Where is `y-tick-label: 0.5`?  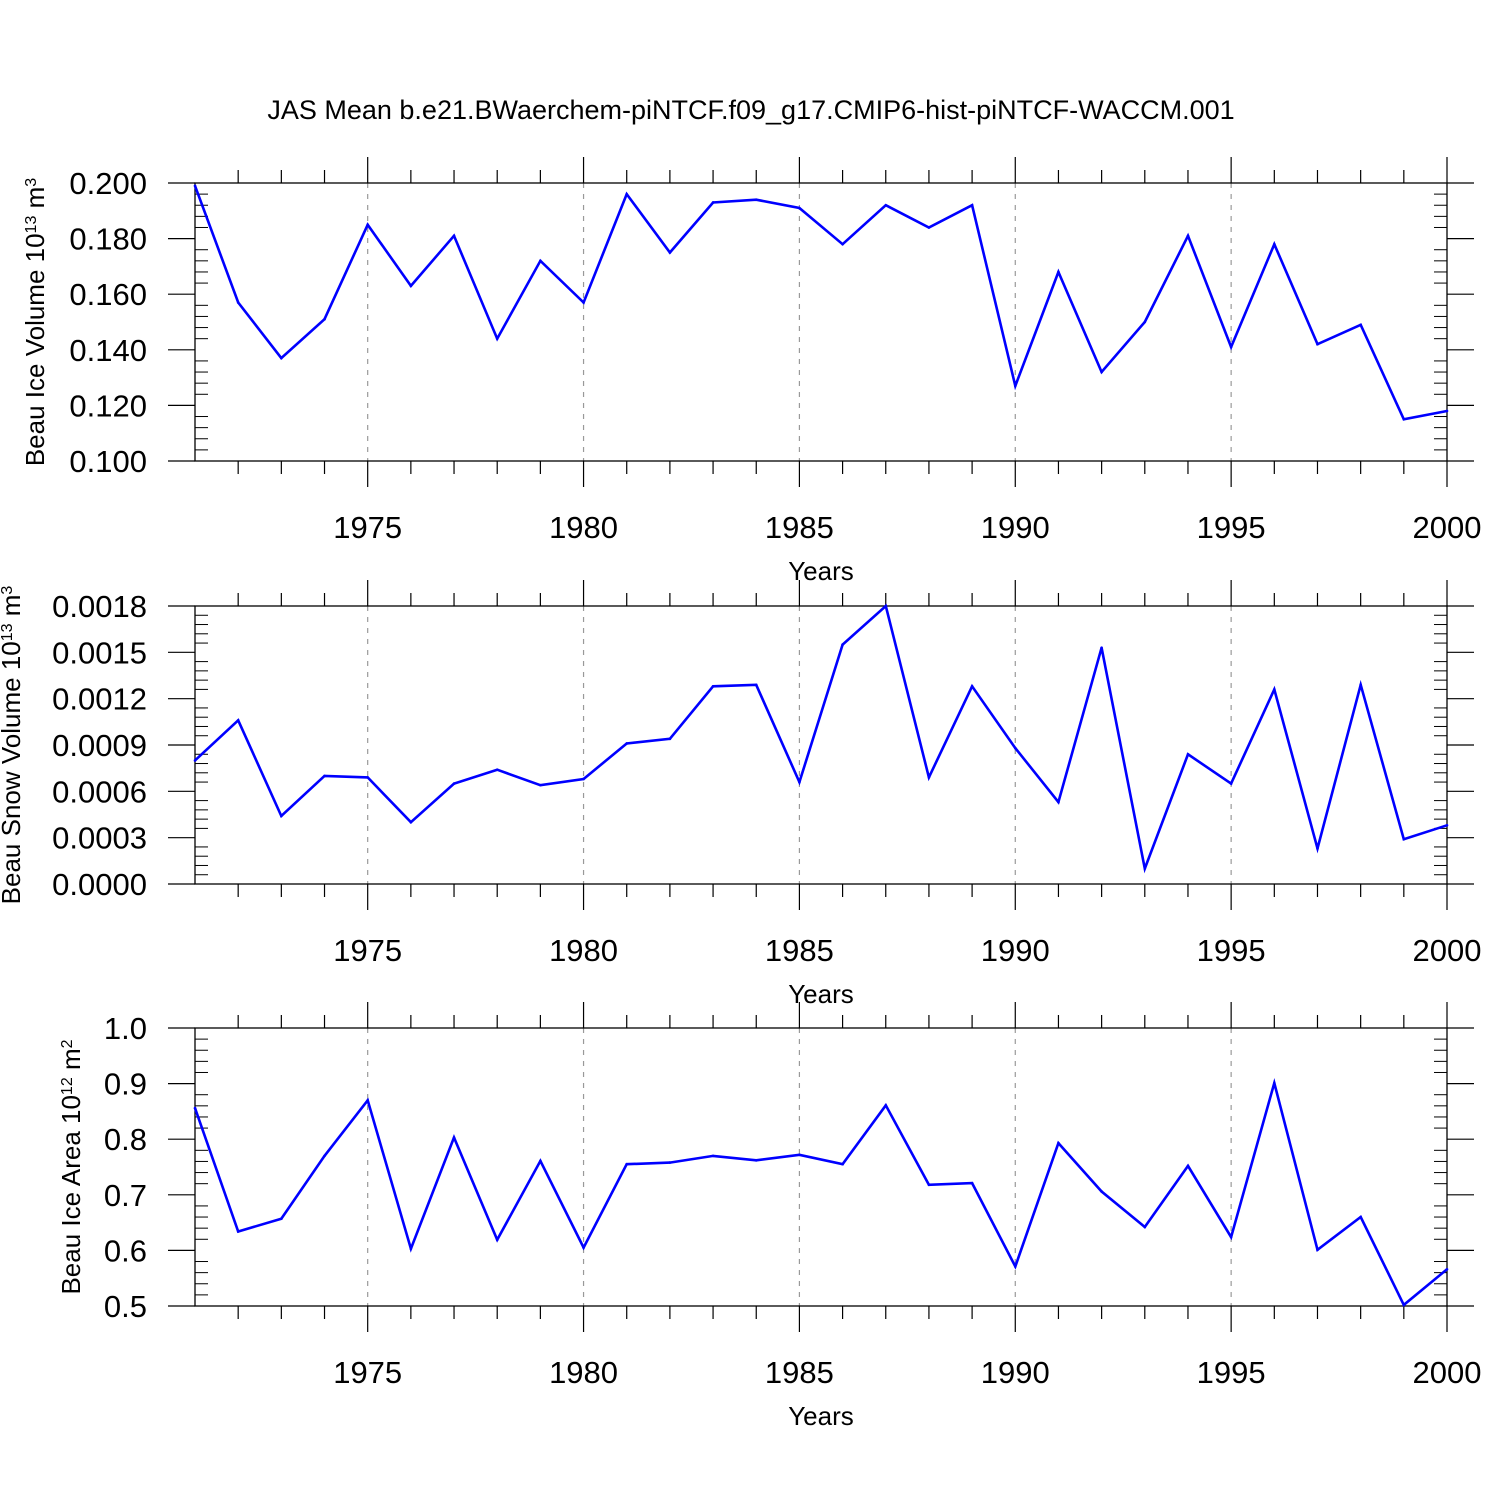
y-tick-label: 0.5 is located at coordinates (125, 1306).